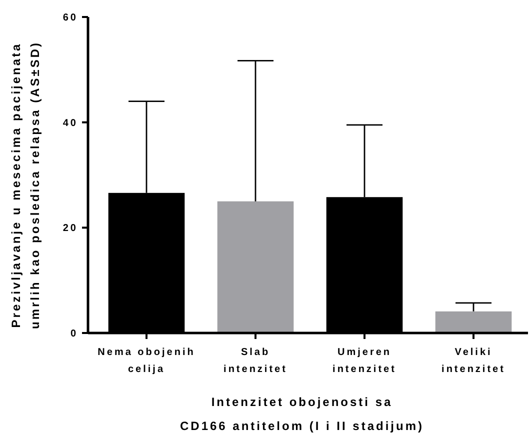  What do you see at coordinates (74, 334) in the screenshot?
I see `y-tick-label: 0` at bounding box center [74, 334].